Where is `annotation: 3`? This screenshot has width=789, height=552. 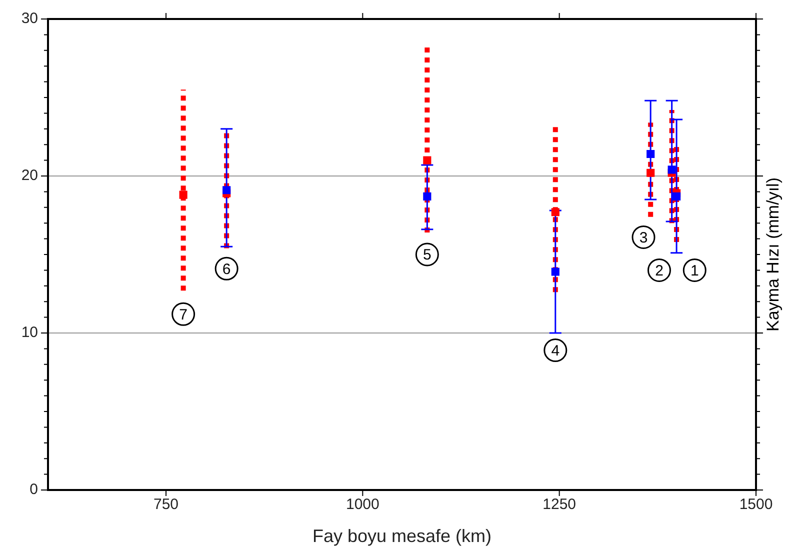 annotation: 3 is located at coordinates (643, 237).